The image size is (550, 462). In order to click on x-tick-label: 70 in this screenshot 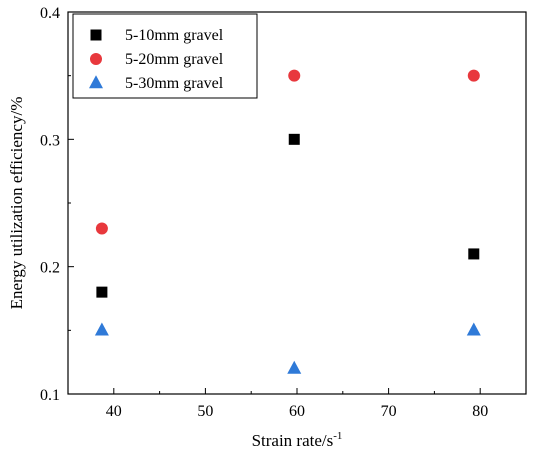, I will do `click(389, 411)`.